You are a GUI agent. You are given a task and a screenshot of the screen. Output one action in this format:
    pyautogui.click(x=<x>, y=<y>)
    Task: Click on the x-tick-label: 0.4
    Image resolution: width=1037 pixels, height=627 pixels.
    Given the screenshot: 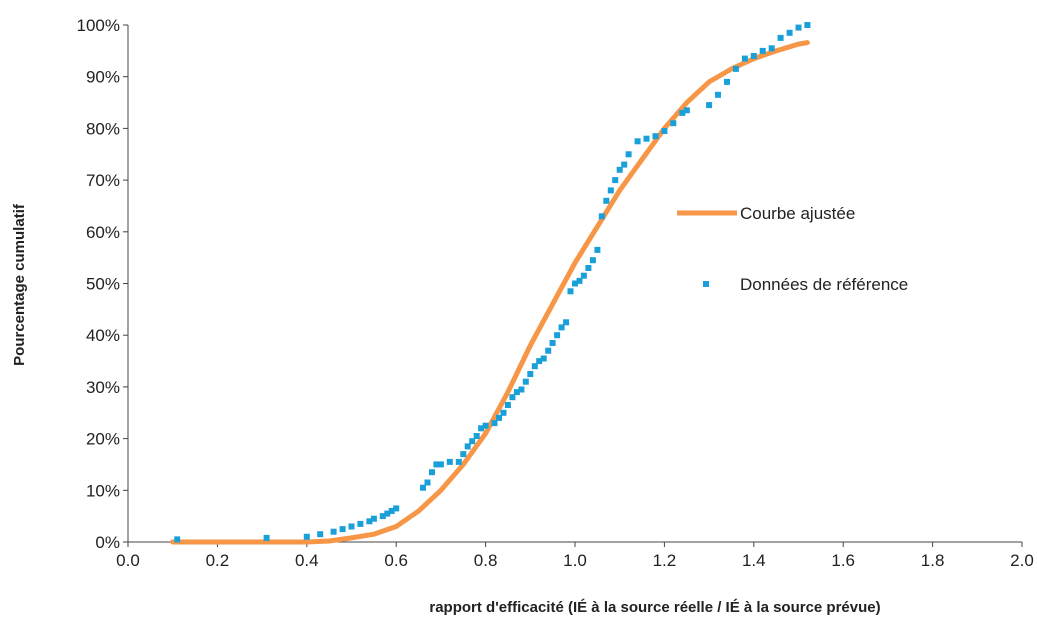 What is the action you would take?
    pyautogui.click(x=307, y=560)
    